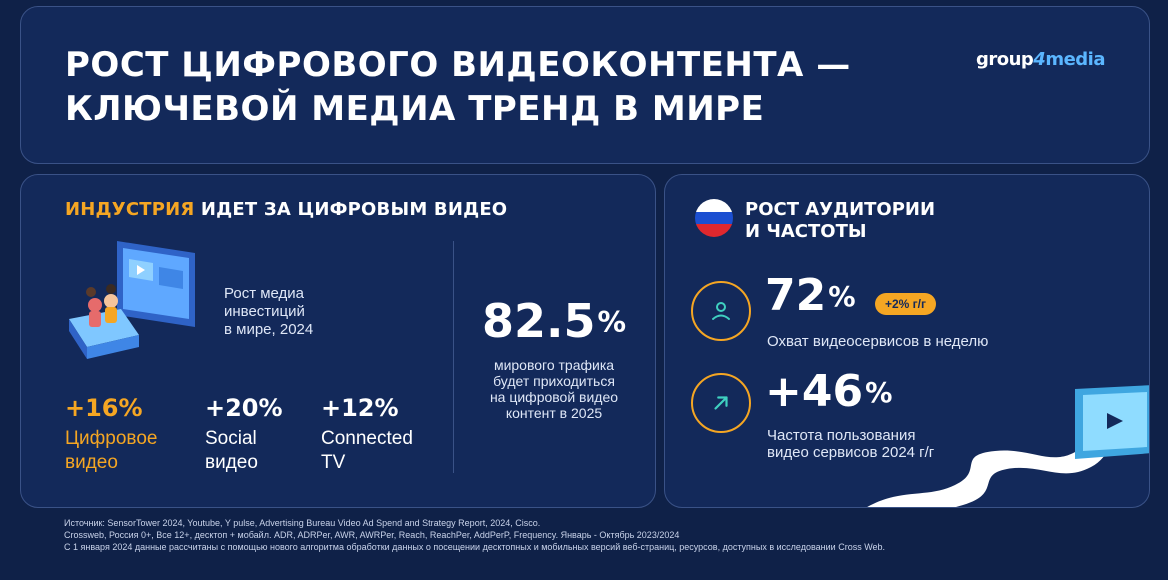 The width and height of the screenshot is (1168, 580). What do you see at coordinates (132, 300) in the screenshot?
I see `tv-illustration` at bounding box center [132, 300].